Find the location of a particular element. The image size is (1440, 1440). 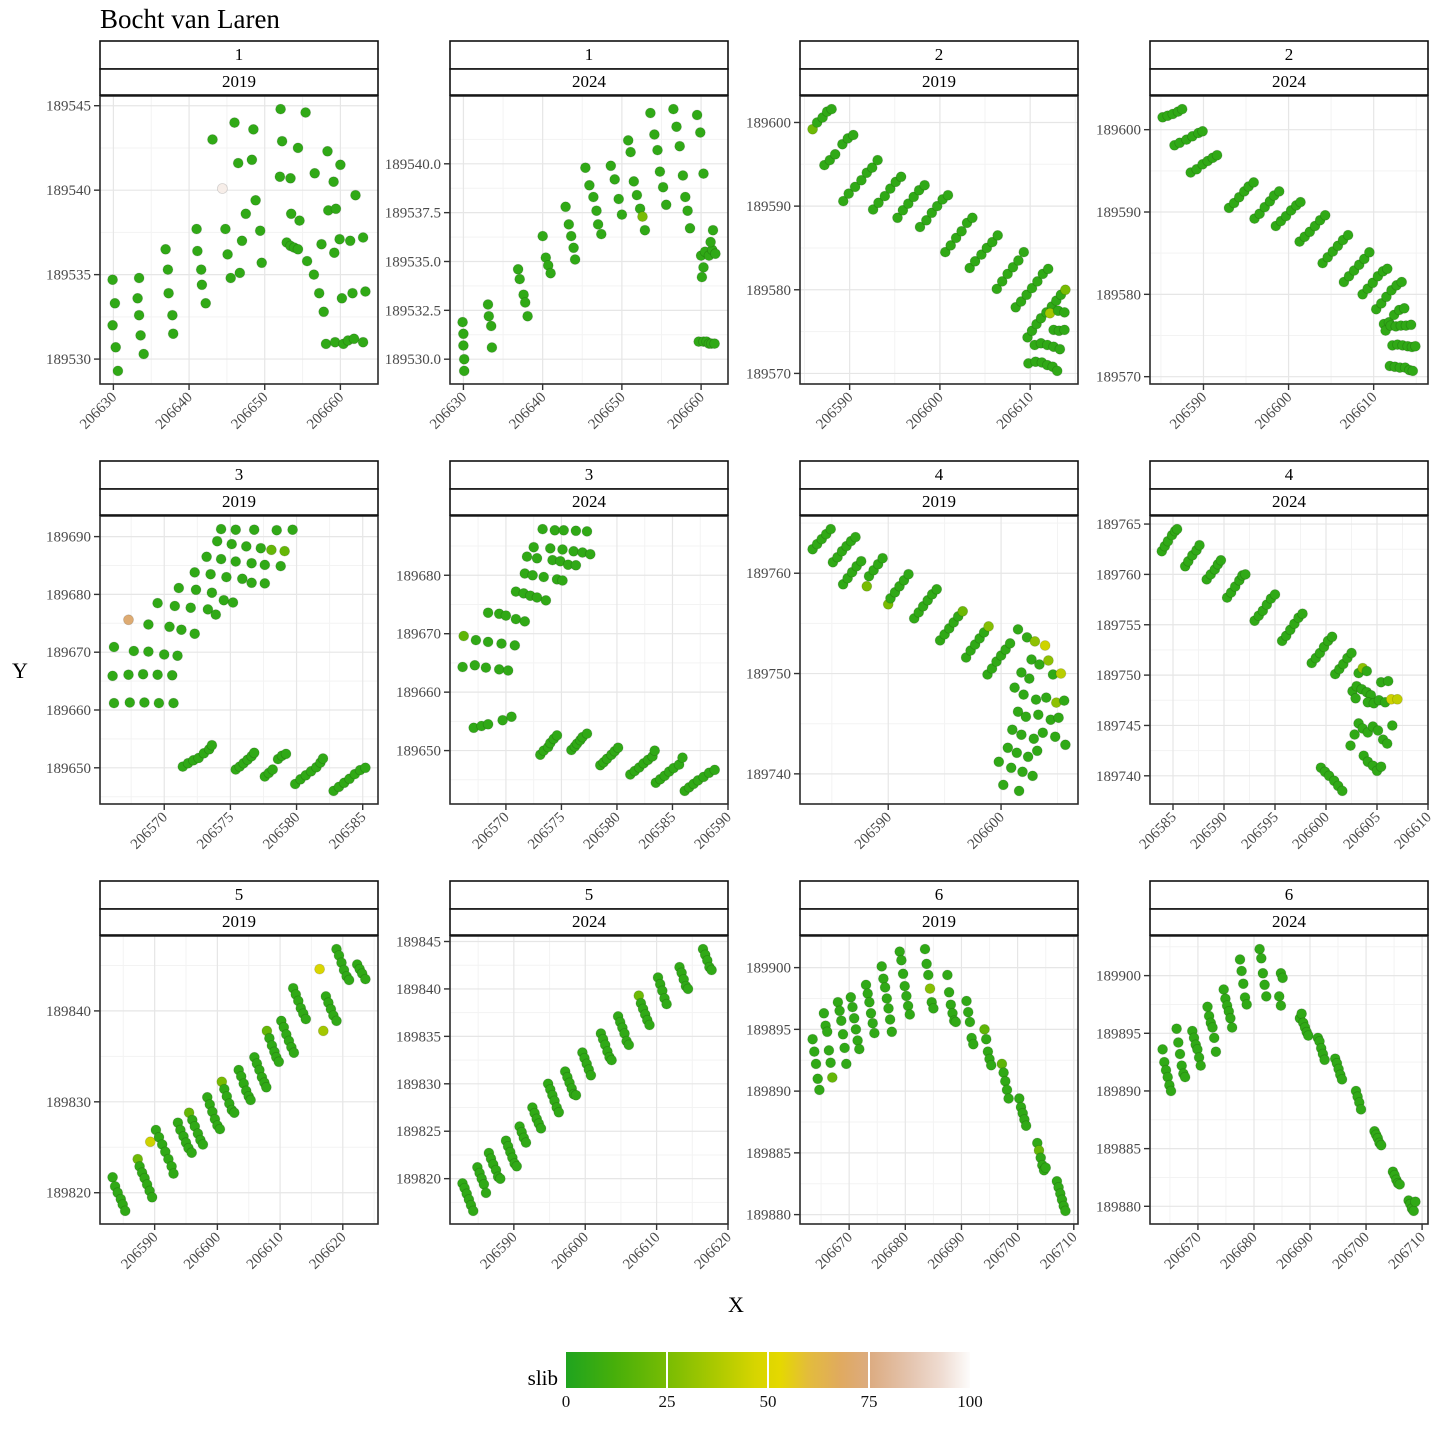

strip-group-label: 4 is located at coordinates (939, 474).